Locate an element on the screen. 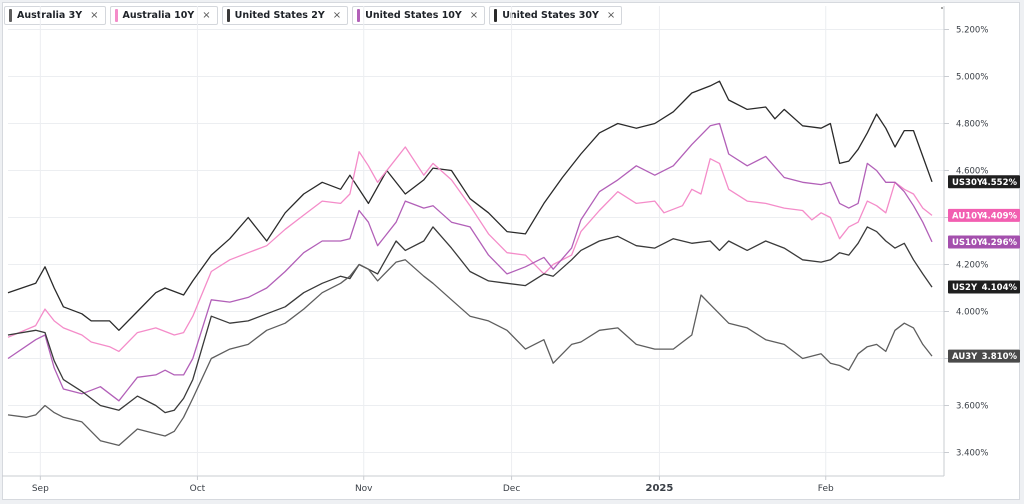  legend-chip-united-states-10y: United States 10Y × is located at coordinates (419, 15).